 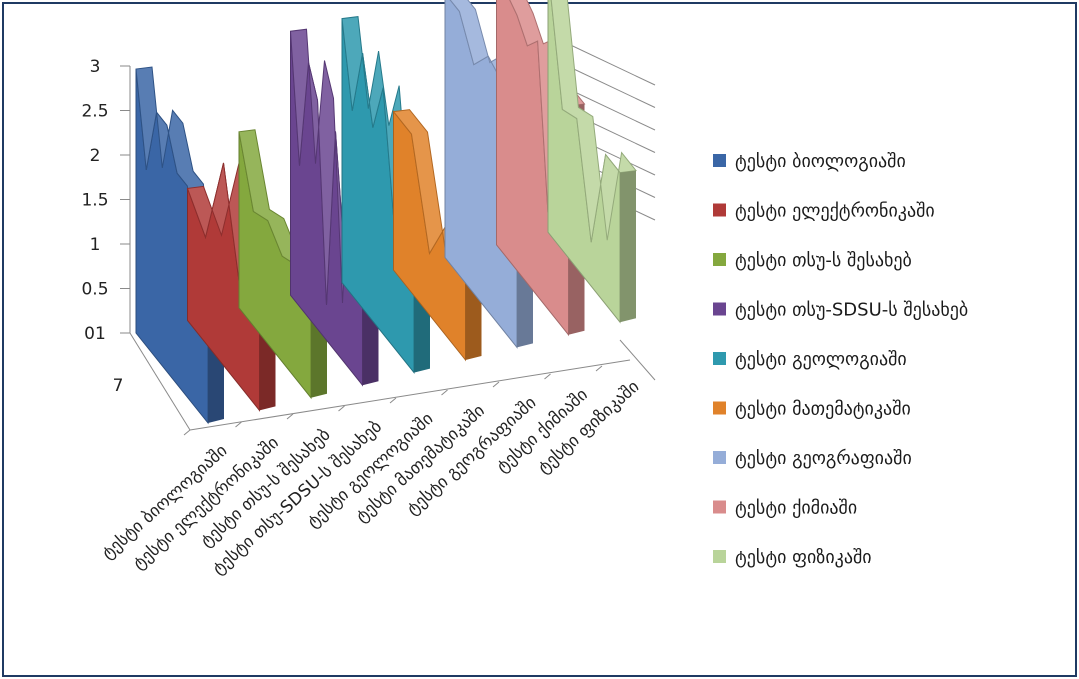 What do you see at coordinates (823, 458) in the screenshot?
I see `legend-entry: ტესტი გეოგრაფიაში` at bounding box center [823, 458].